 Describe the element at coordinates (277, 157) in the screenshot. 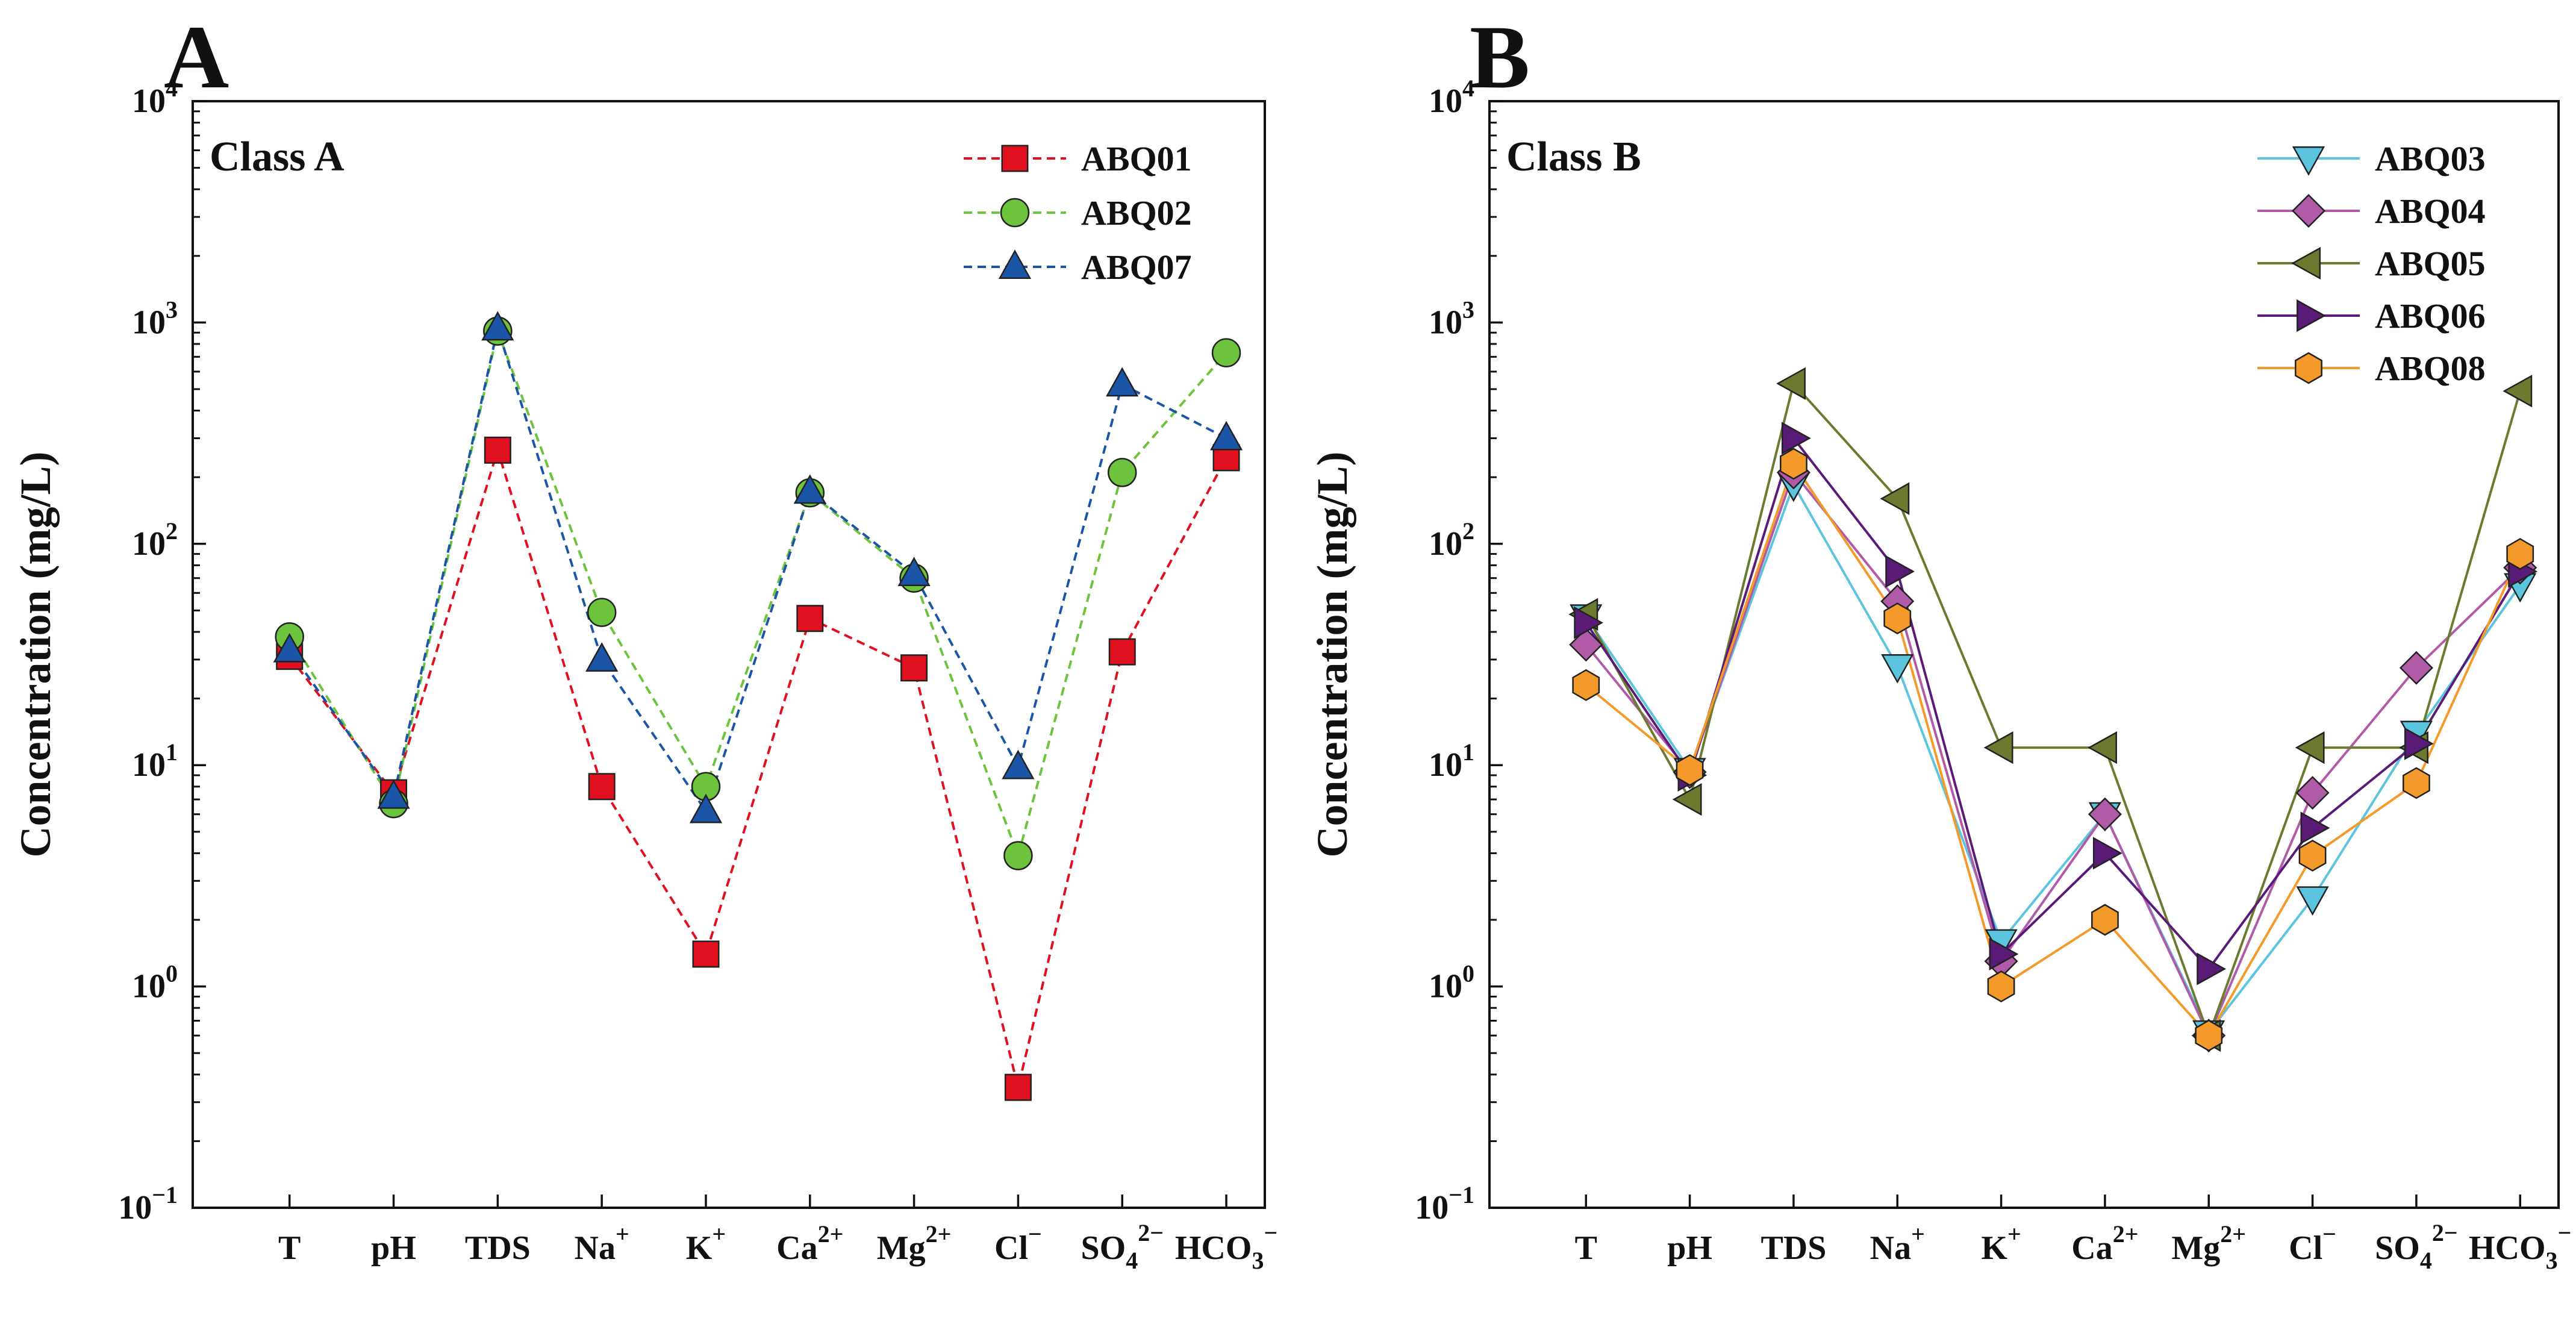

I see `class-label: Class A` at that location.